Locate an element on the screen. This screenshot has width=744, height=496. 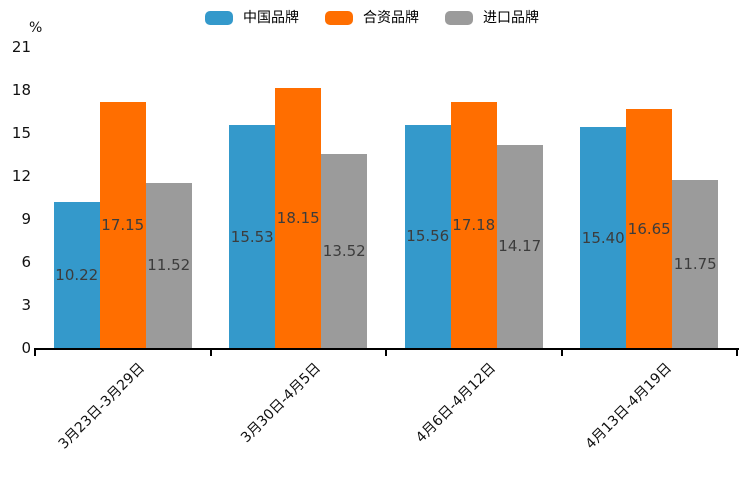
bar-value-label: 15.40 is located at coordinates (603, 237).